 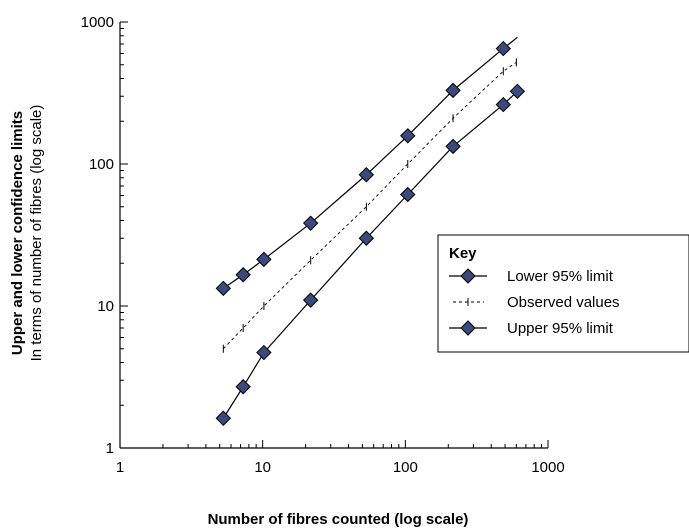 I want to click on x-axis-title: Number of fibres counted (log scale), so click(x=338, y=519).